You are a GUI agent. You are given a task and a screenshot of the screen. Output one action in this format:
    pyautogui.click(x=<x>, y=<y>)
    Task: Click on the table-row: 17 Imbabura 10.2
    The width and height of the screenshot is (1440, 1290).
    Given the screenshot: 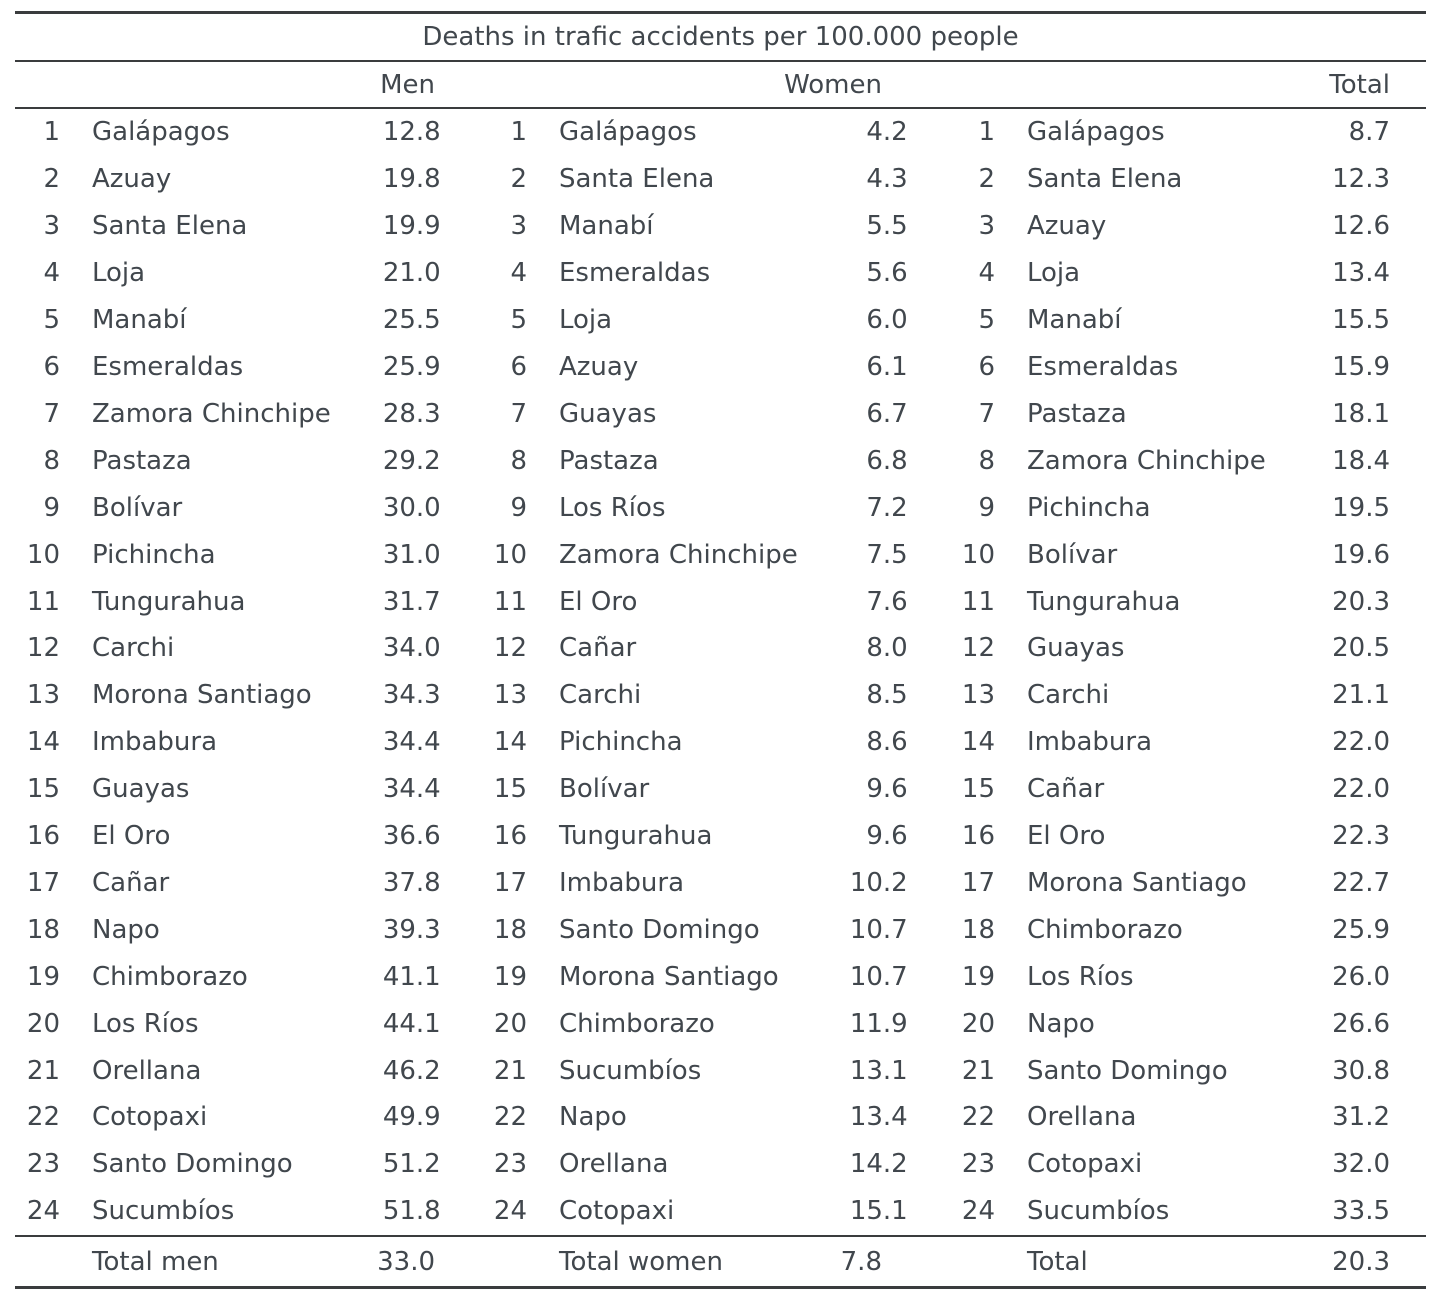 What is the action you would take?
    pyautogui.click(x=695, y=883)
    